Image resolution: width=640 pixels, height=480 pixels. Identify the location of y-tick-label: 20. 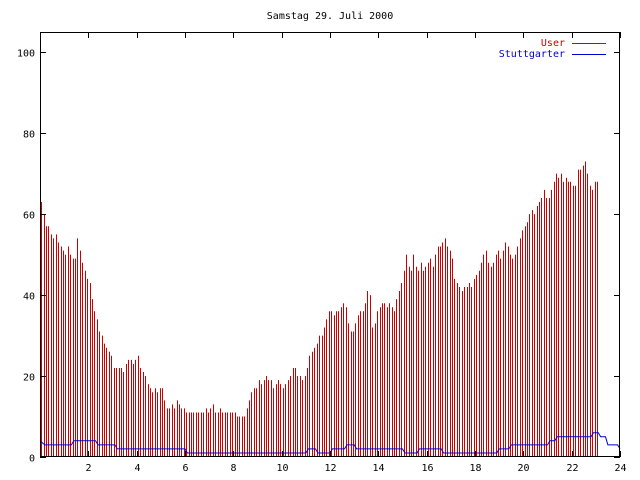
(29, 378).